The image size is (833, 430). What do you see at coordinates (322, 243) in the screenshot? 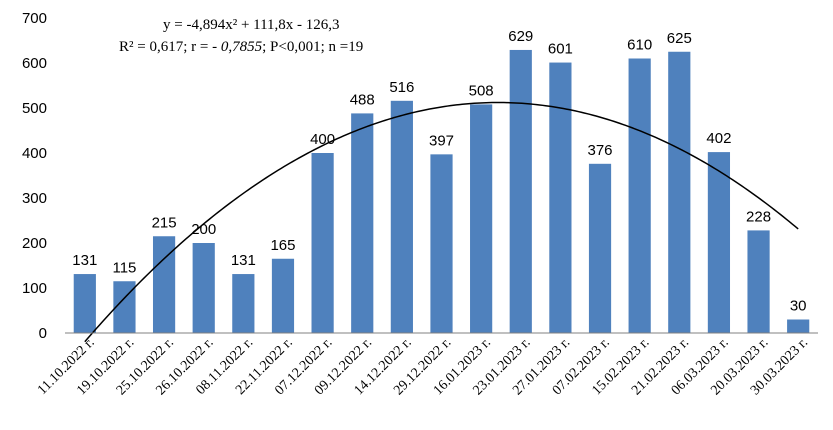
I see `bar-07-12-2022` at bounding box center [322, 243].